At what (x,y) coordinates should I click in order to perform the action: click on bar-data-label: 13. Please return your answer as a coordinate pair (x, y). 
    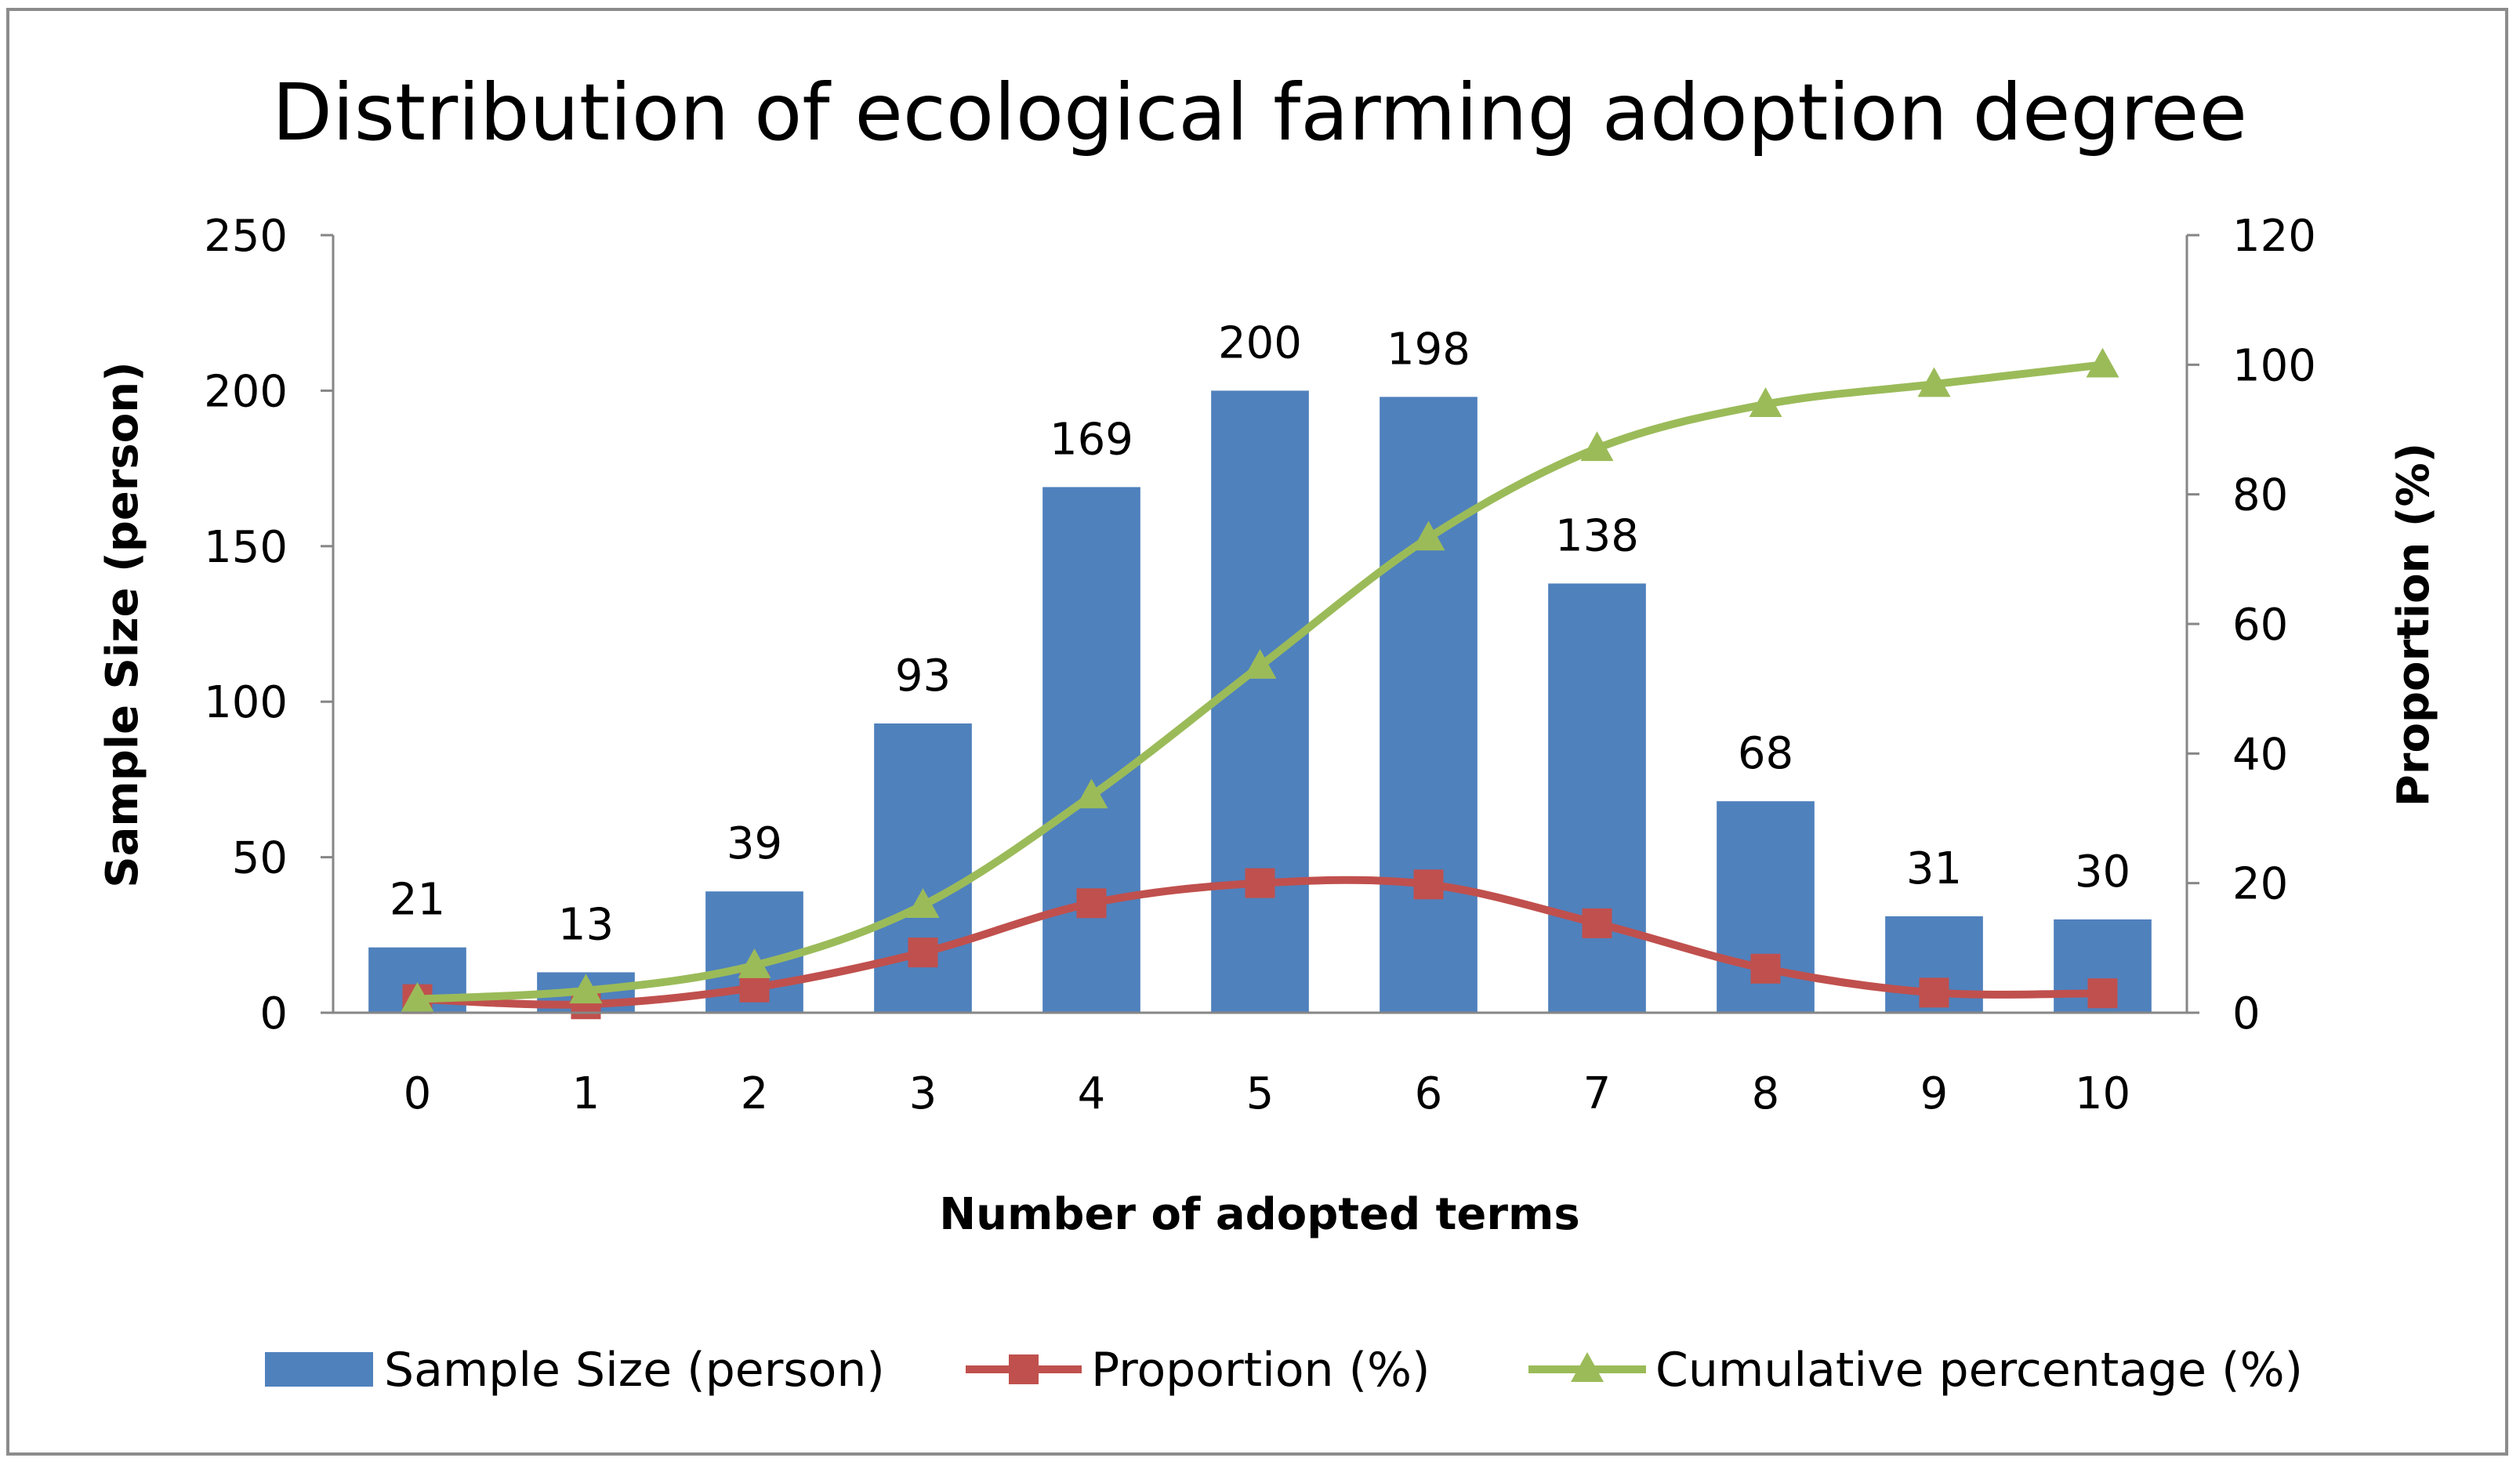
    Looking at the image, I should click on (586, 924).